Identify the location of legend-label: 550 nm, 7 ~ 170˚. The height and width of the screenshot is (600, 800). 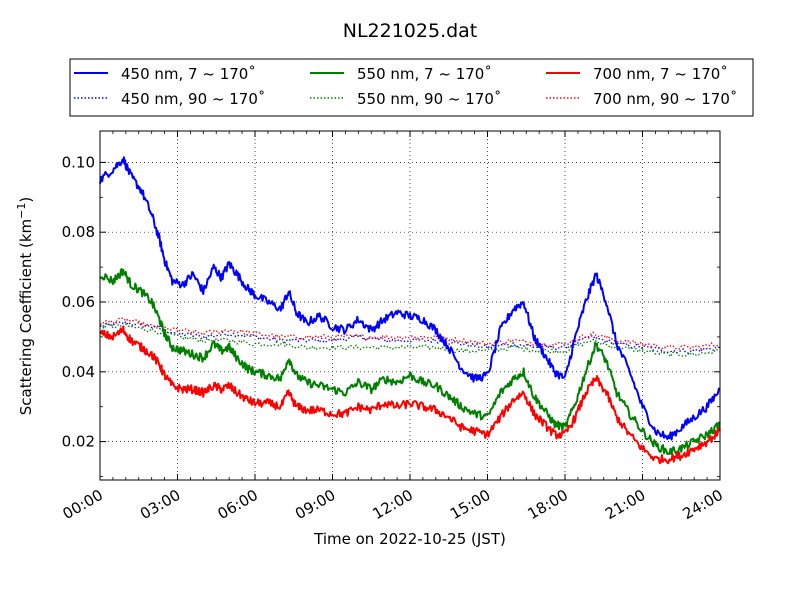
(424, 74).